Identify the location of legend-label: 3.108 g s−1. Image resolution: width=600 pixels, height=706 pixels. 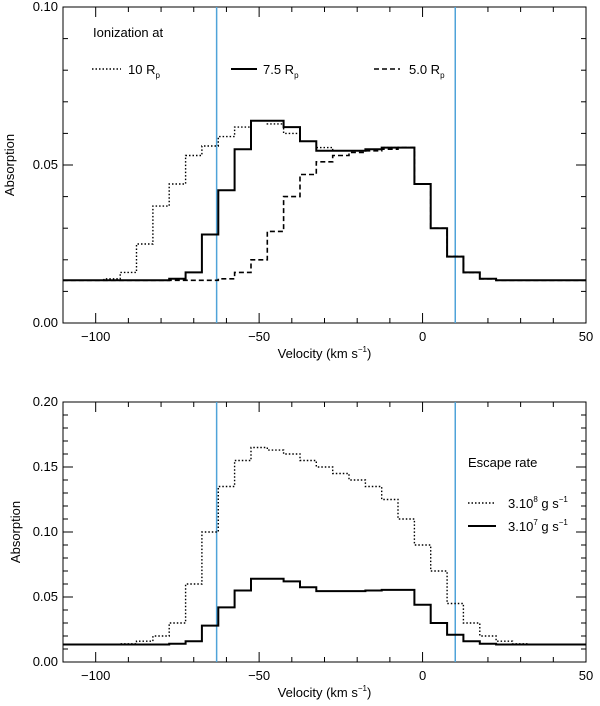
(538, 503).